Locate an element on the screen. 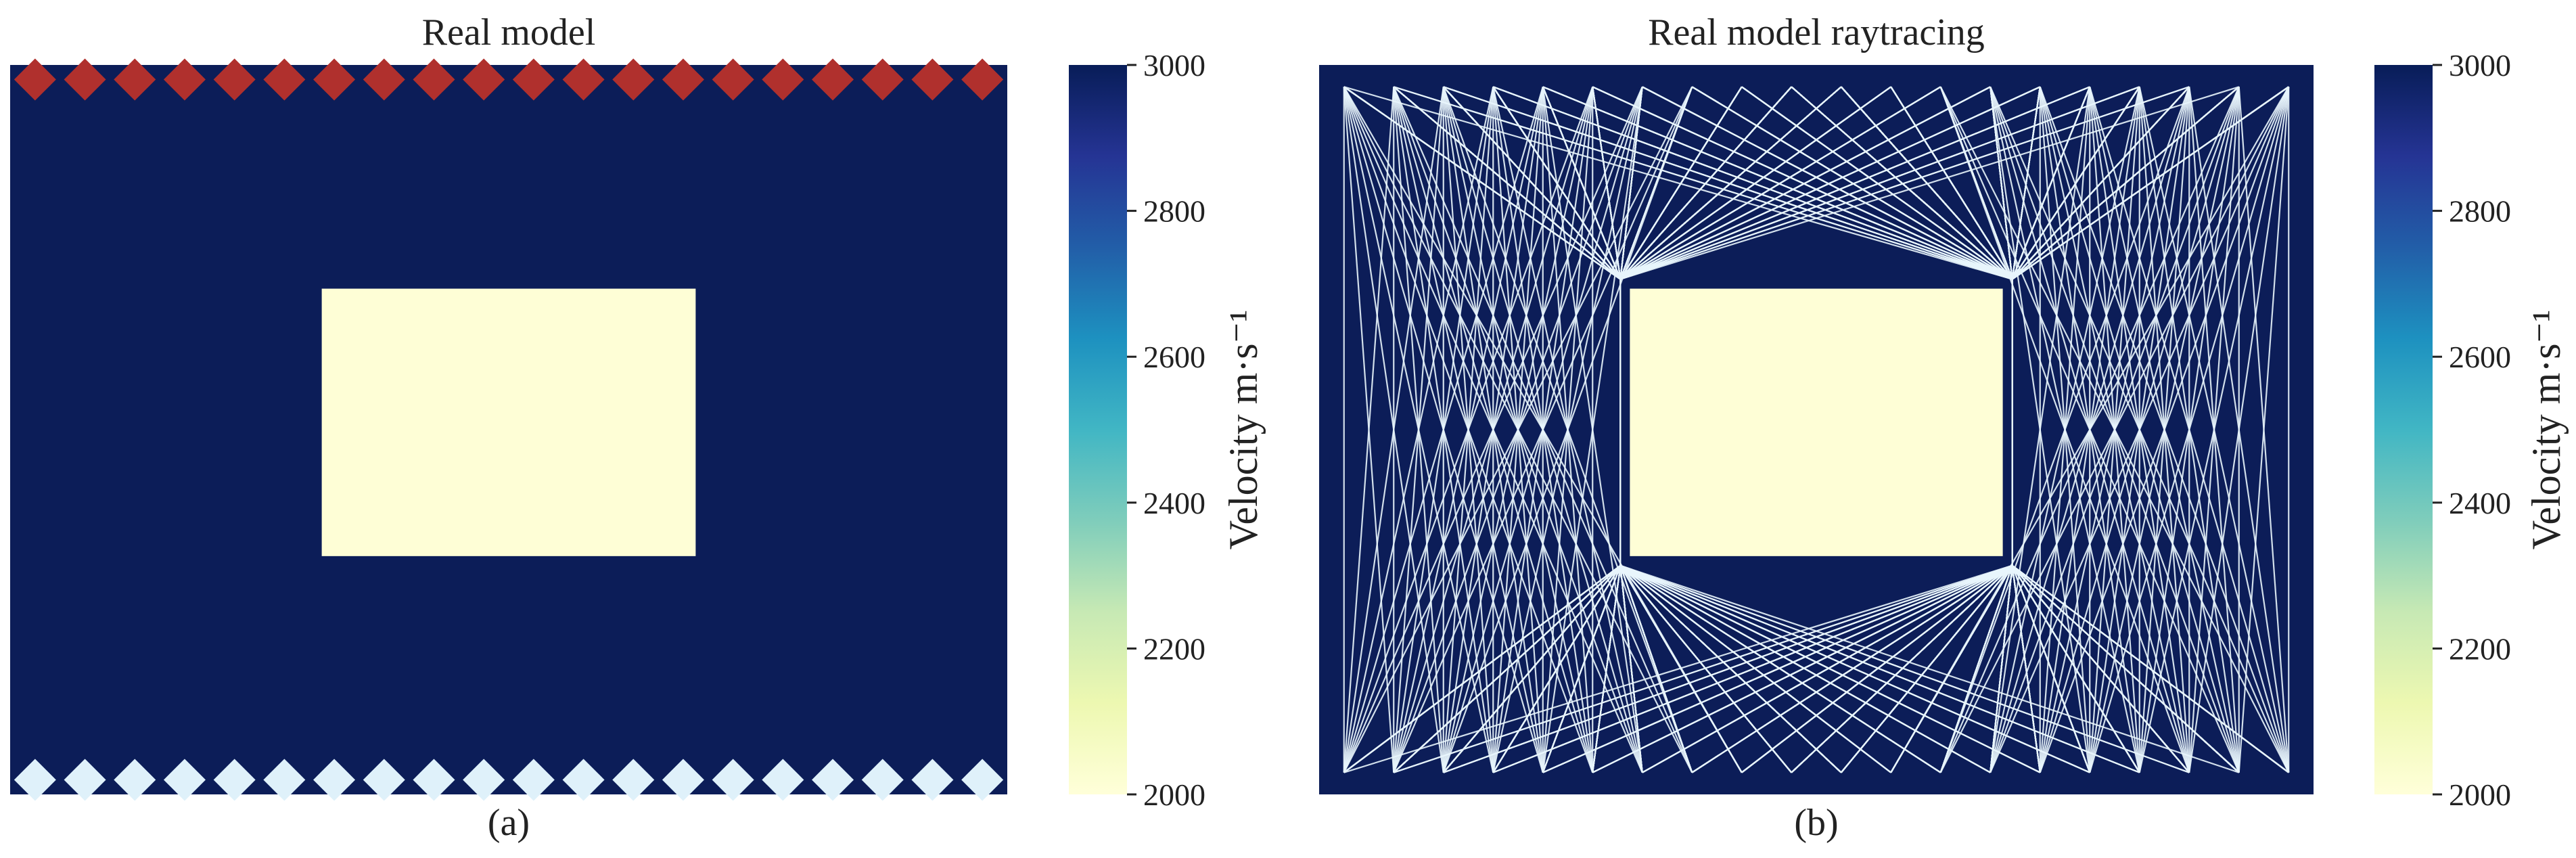 The height and width of the screenshot is (858, 2576). colorbar-b: 2000 2200 2400 2600 2800 3000 Velocity m·s⁻¹ is located at coordinates (2471, 430).